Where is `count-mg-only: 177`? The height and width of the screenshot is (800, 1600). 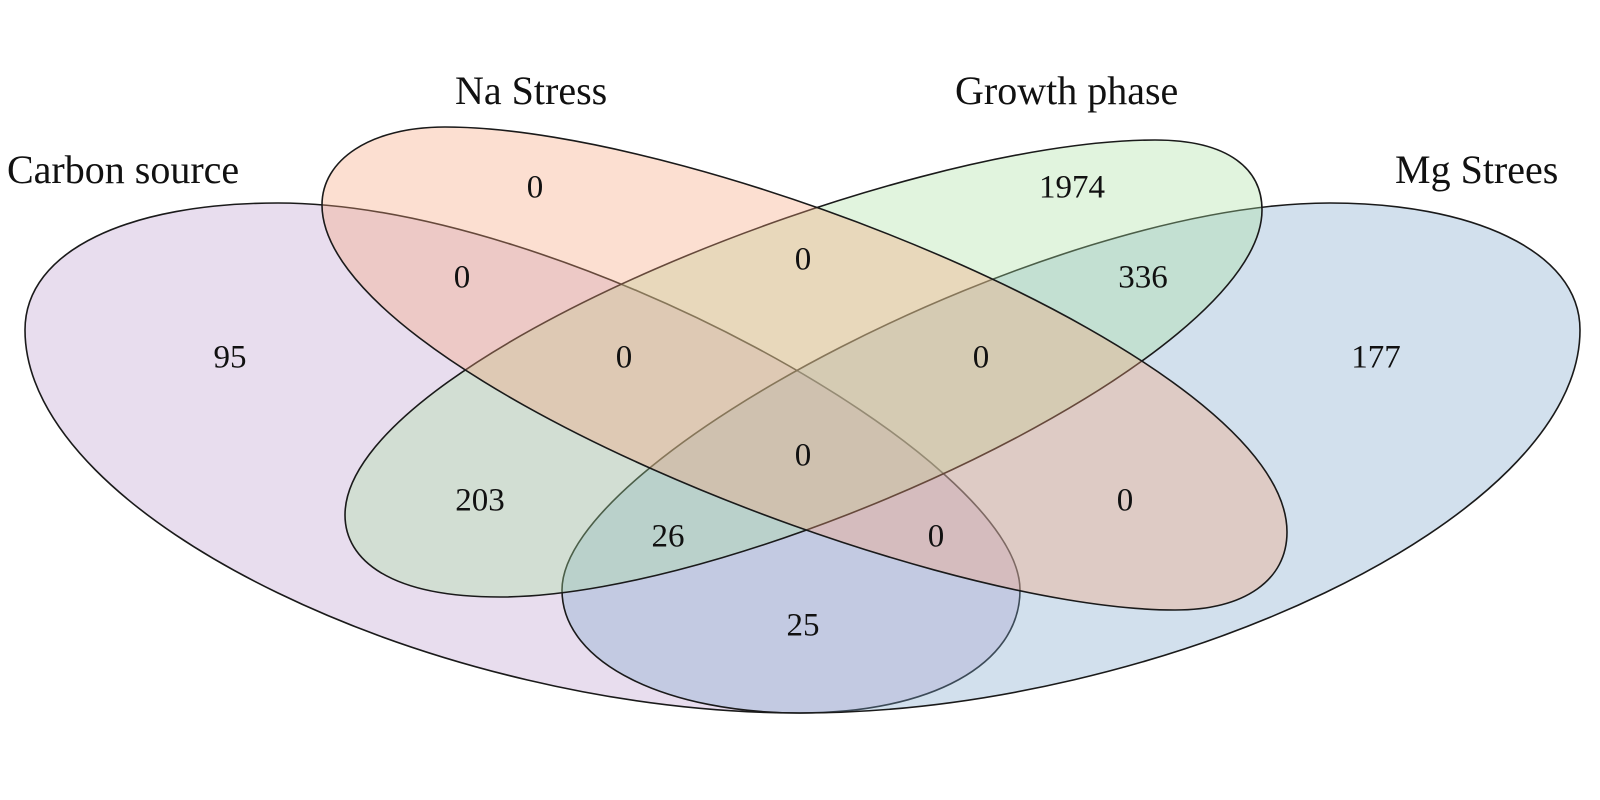
count-mg-only: 177 is located at coordinates (1376, 358).